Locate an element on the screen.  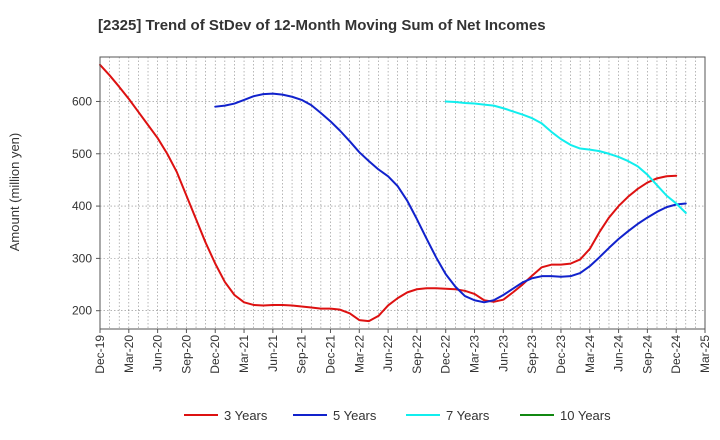
y-tick-label: 600 is located at coordinates (82, 101).